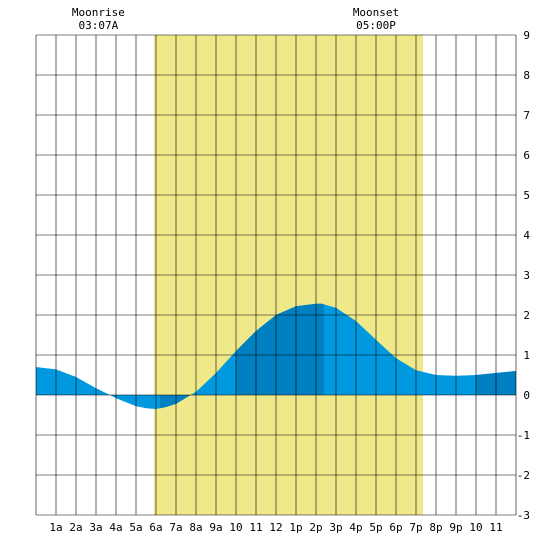 The image size is (550, 550). I want to click on x-tick-label: 12, so click(275, 527).